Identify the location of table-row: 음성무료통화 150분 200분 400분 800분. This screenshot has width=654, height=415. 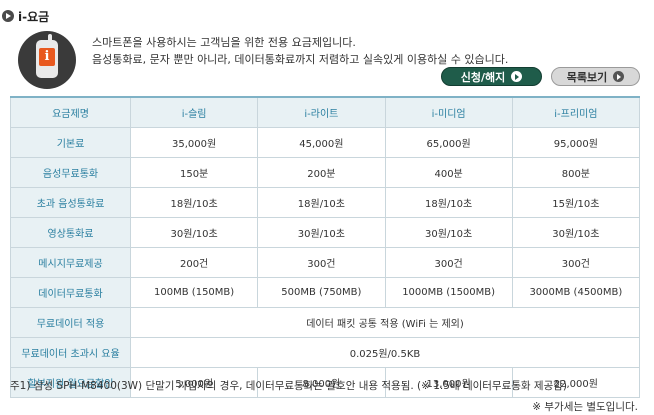
(325, 172).